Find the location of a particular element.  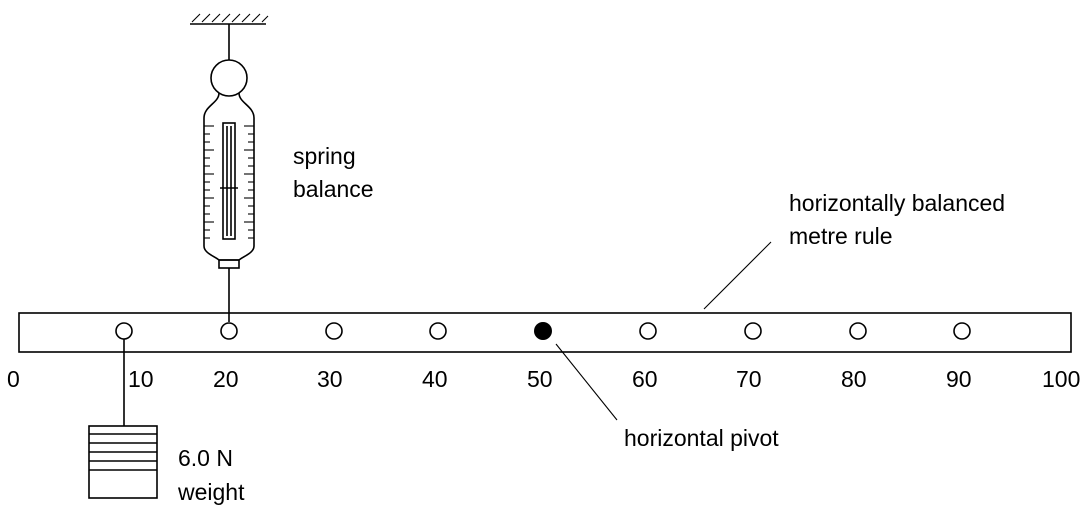

weight-label-line2: weight is located at coordinates (211, 492).